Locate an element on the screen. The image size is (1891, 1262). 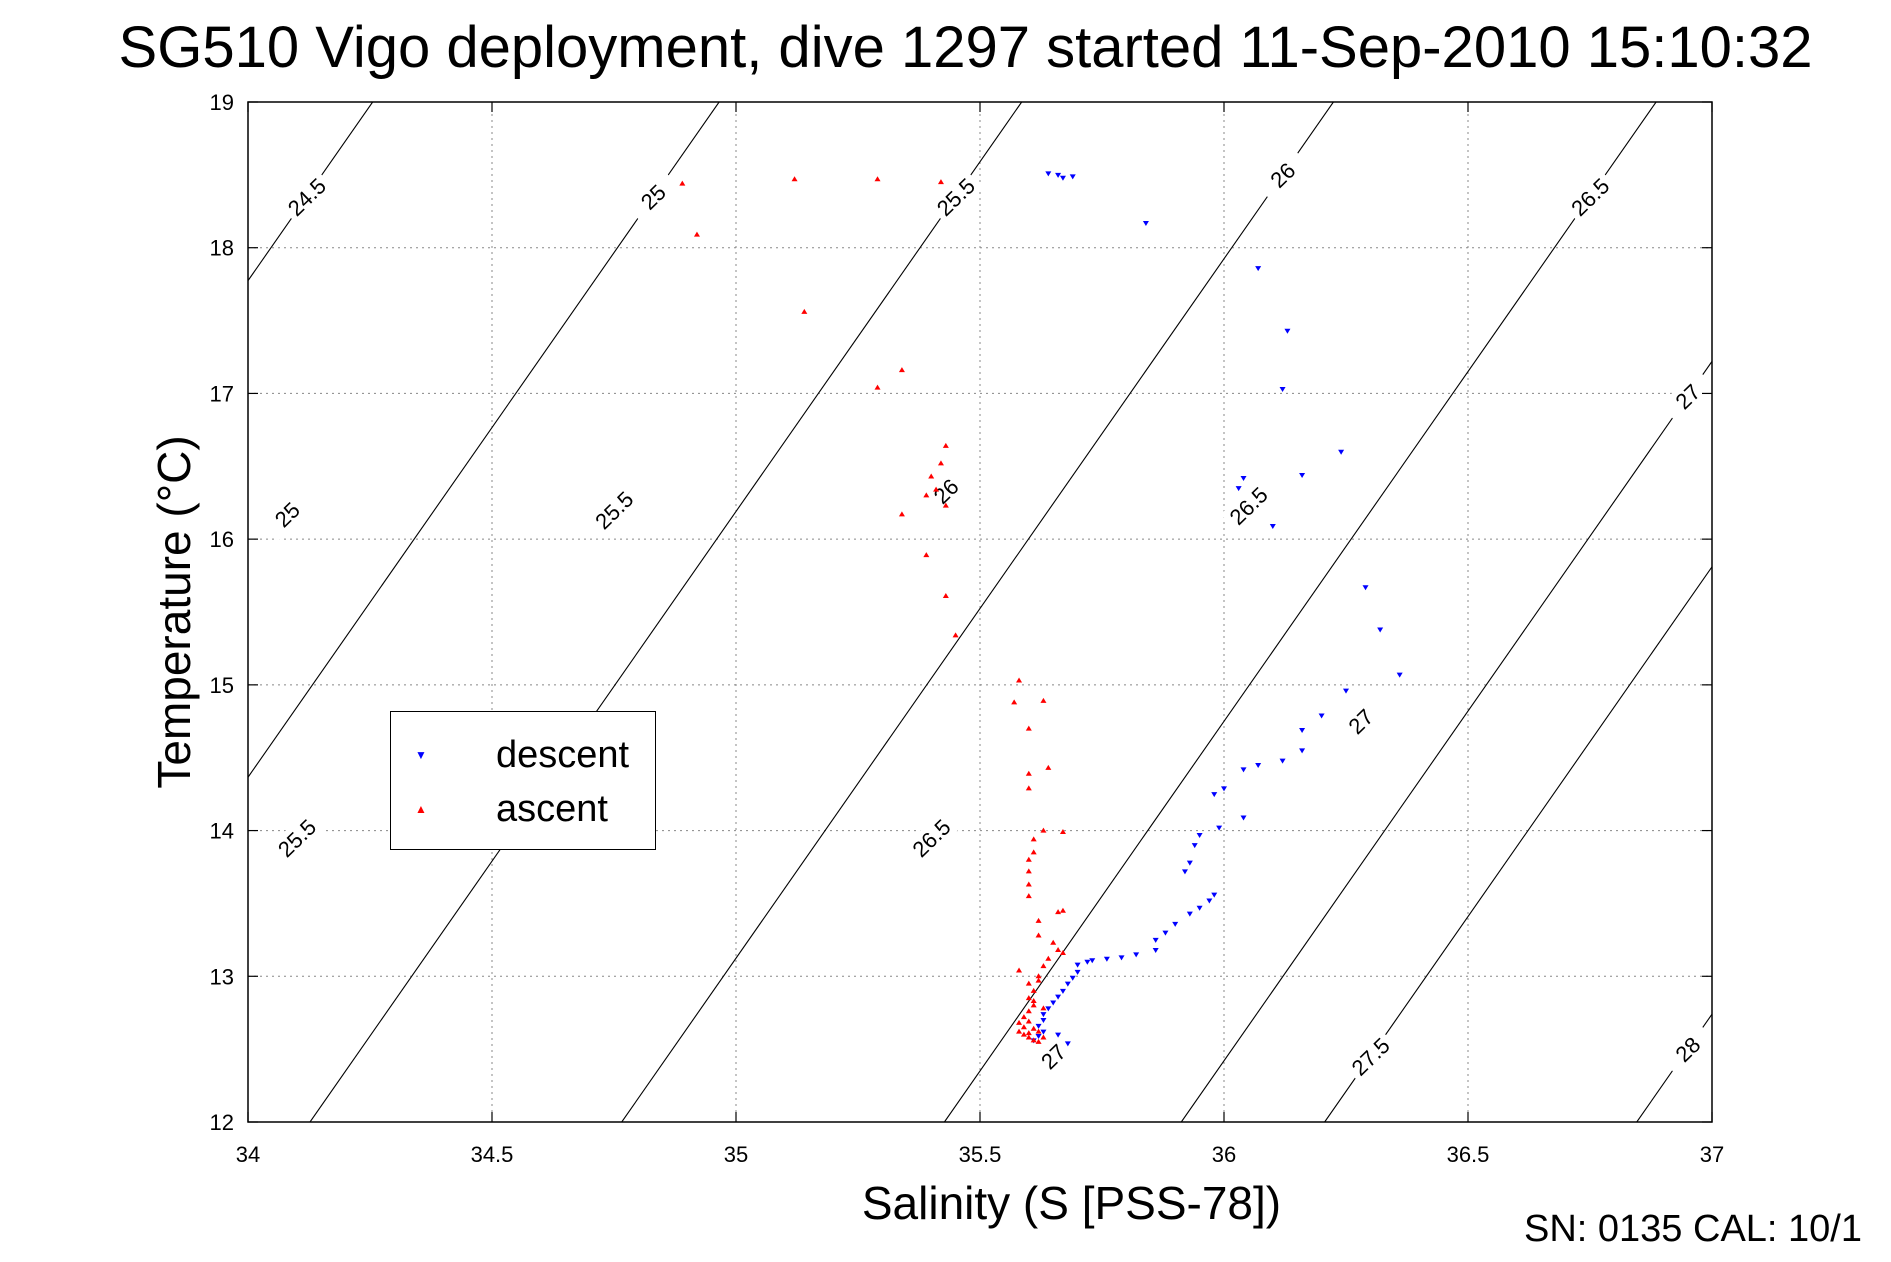
x-tick-label: 35.5 is located at coordinates (980, 1154).